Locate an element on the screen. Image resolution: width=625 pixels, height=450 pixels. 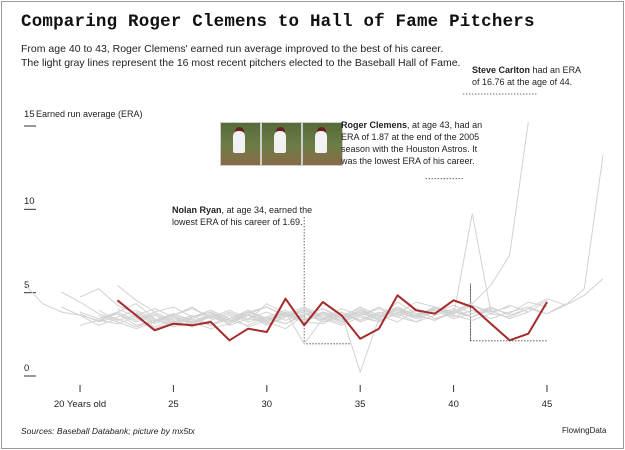
ryan-annotation-name: Nolan Ryan is located at coordinates (197, 210).